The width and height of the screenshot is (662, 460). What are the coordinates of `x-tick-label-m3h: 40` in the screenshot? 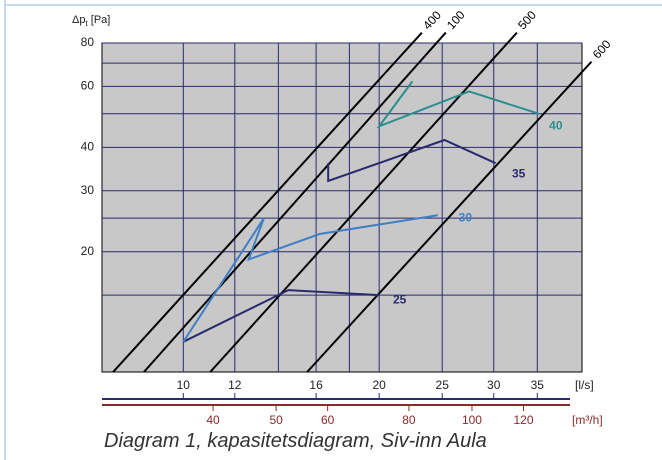 It's located at (213, 420).